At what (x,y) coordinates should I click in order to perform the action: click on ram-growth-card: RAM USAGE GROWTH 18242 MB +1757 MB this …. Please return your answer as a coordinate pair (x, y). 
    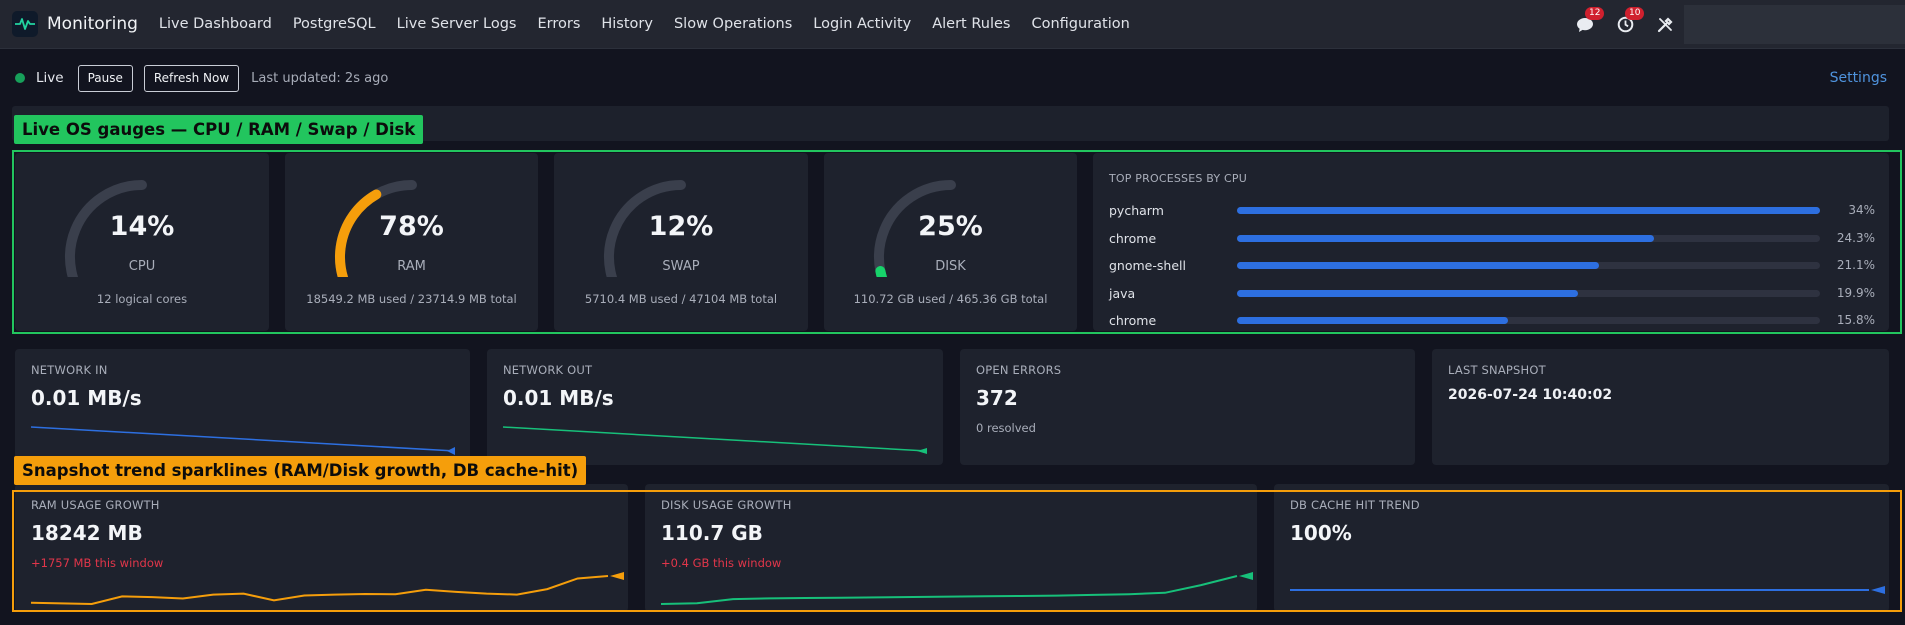
    Looking at the image, I should click on (321, 548).